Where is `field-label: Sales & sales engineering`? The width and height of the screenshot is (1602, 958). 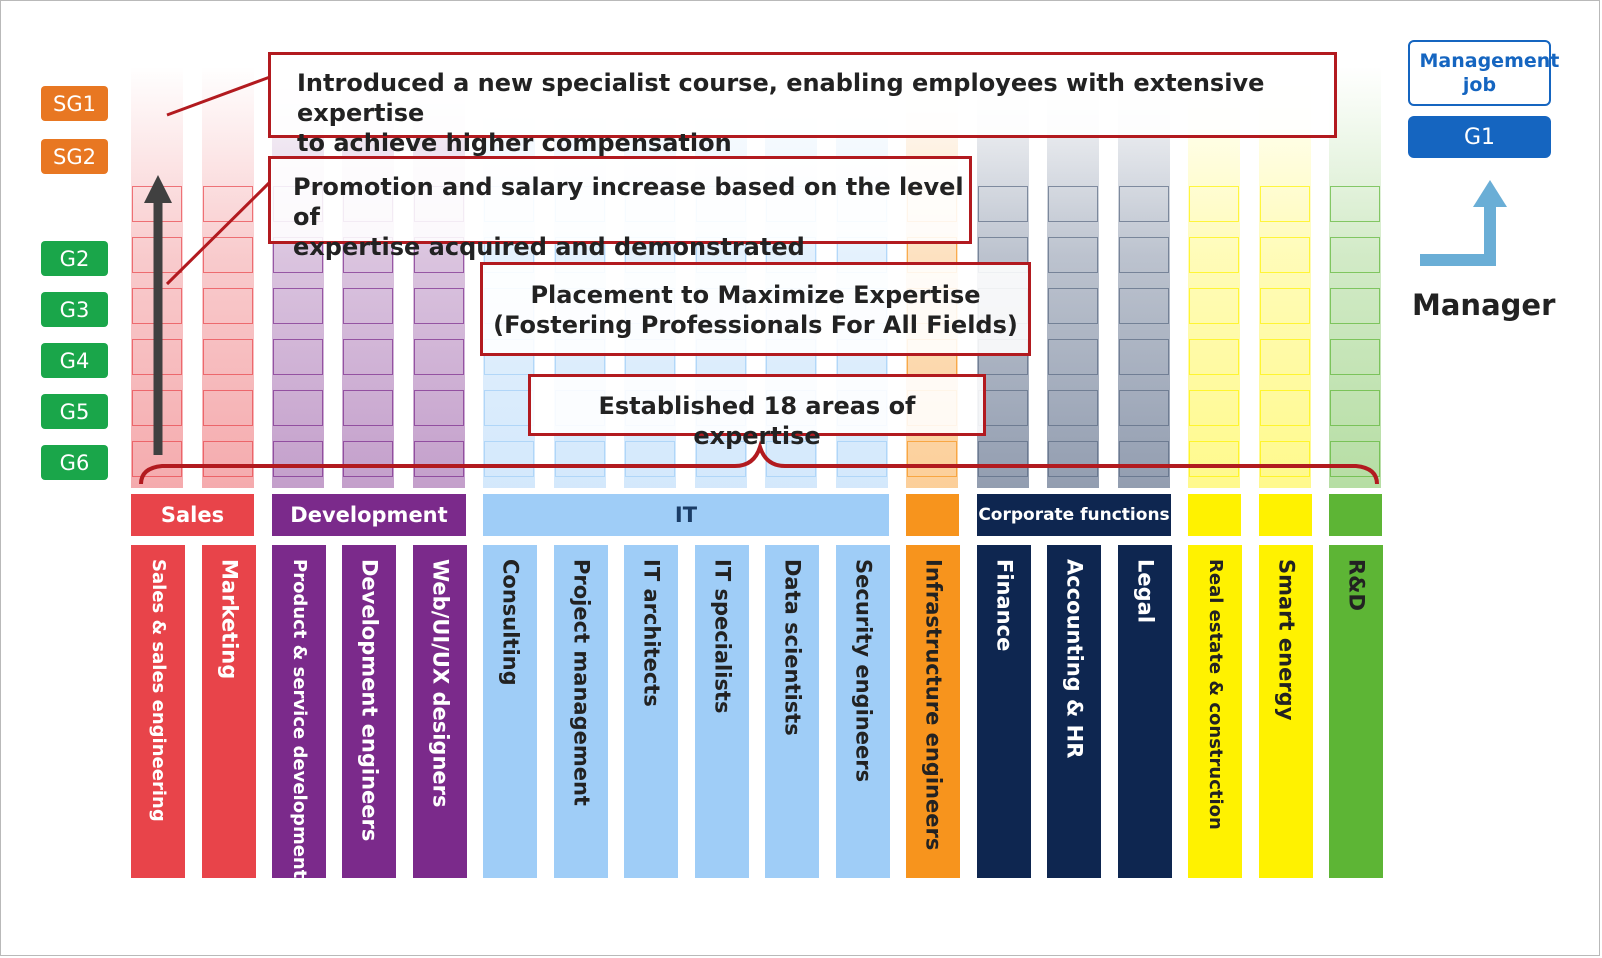 field-label: Sales & sales engineering is located at coordinates (158, 690).